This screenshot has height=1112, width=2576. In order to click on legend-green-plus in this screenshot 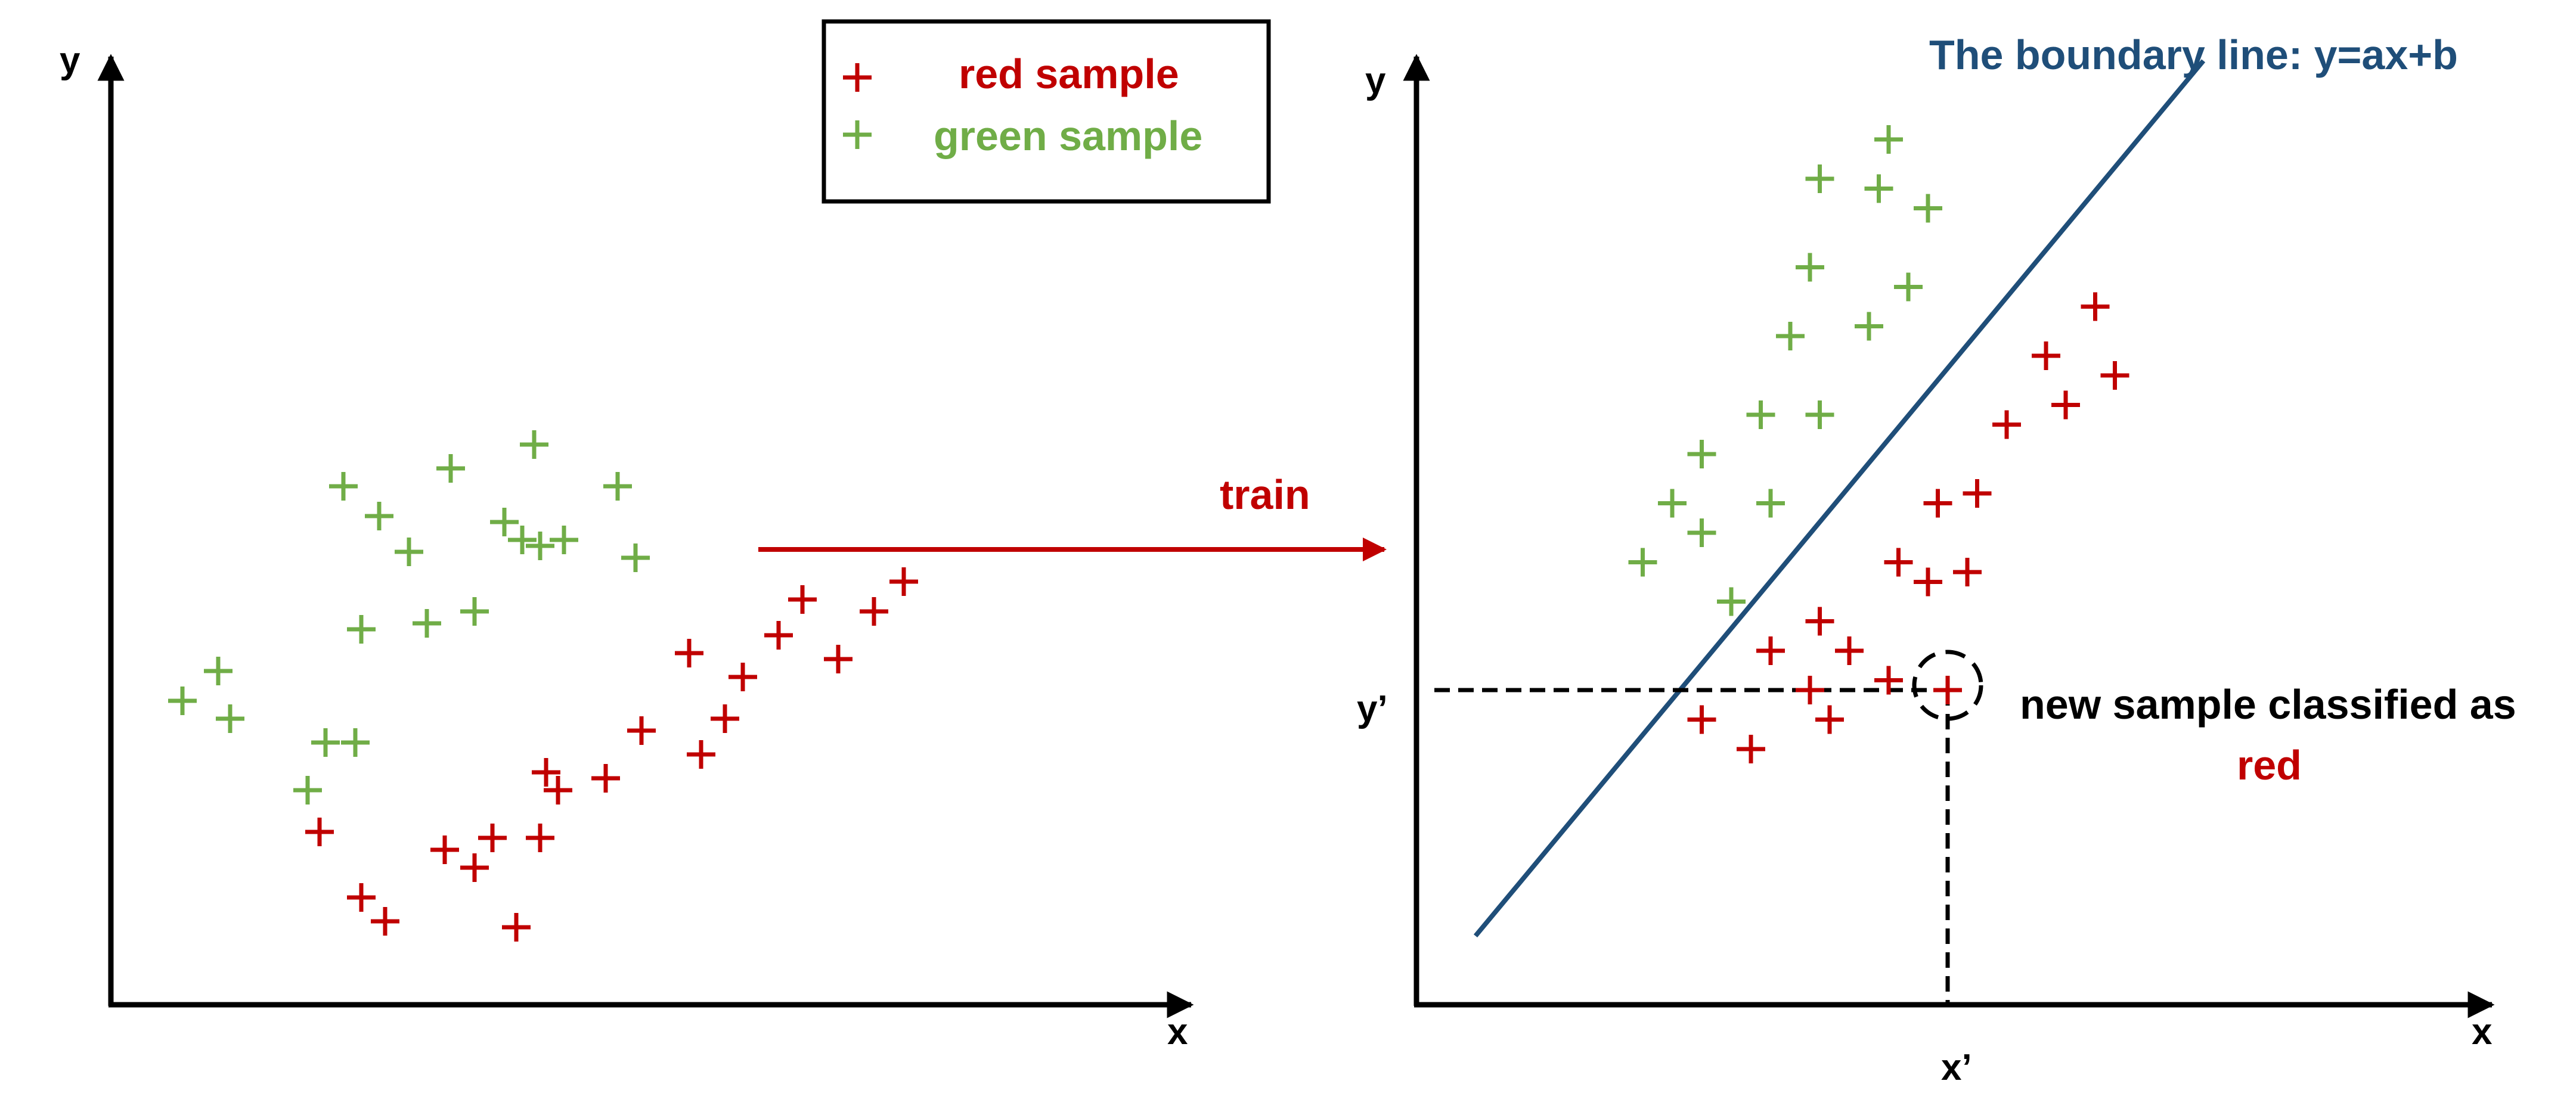, I will do `click(857, 134)`.